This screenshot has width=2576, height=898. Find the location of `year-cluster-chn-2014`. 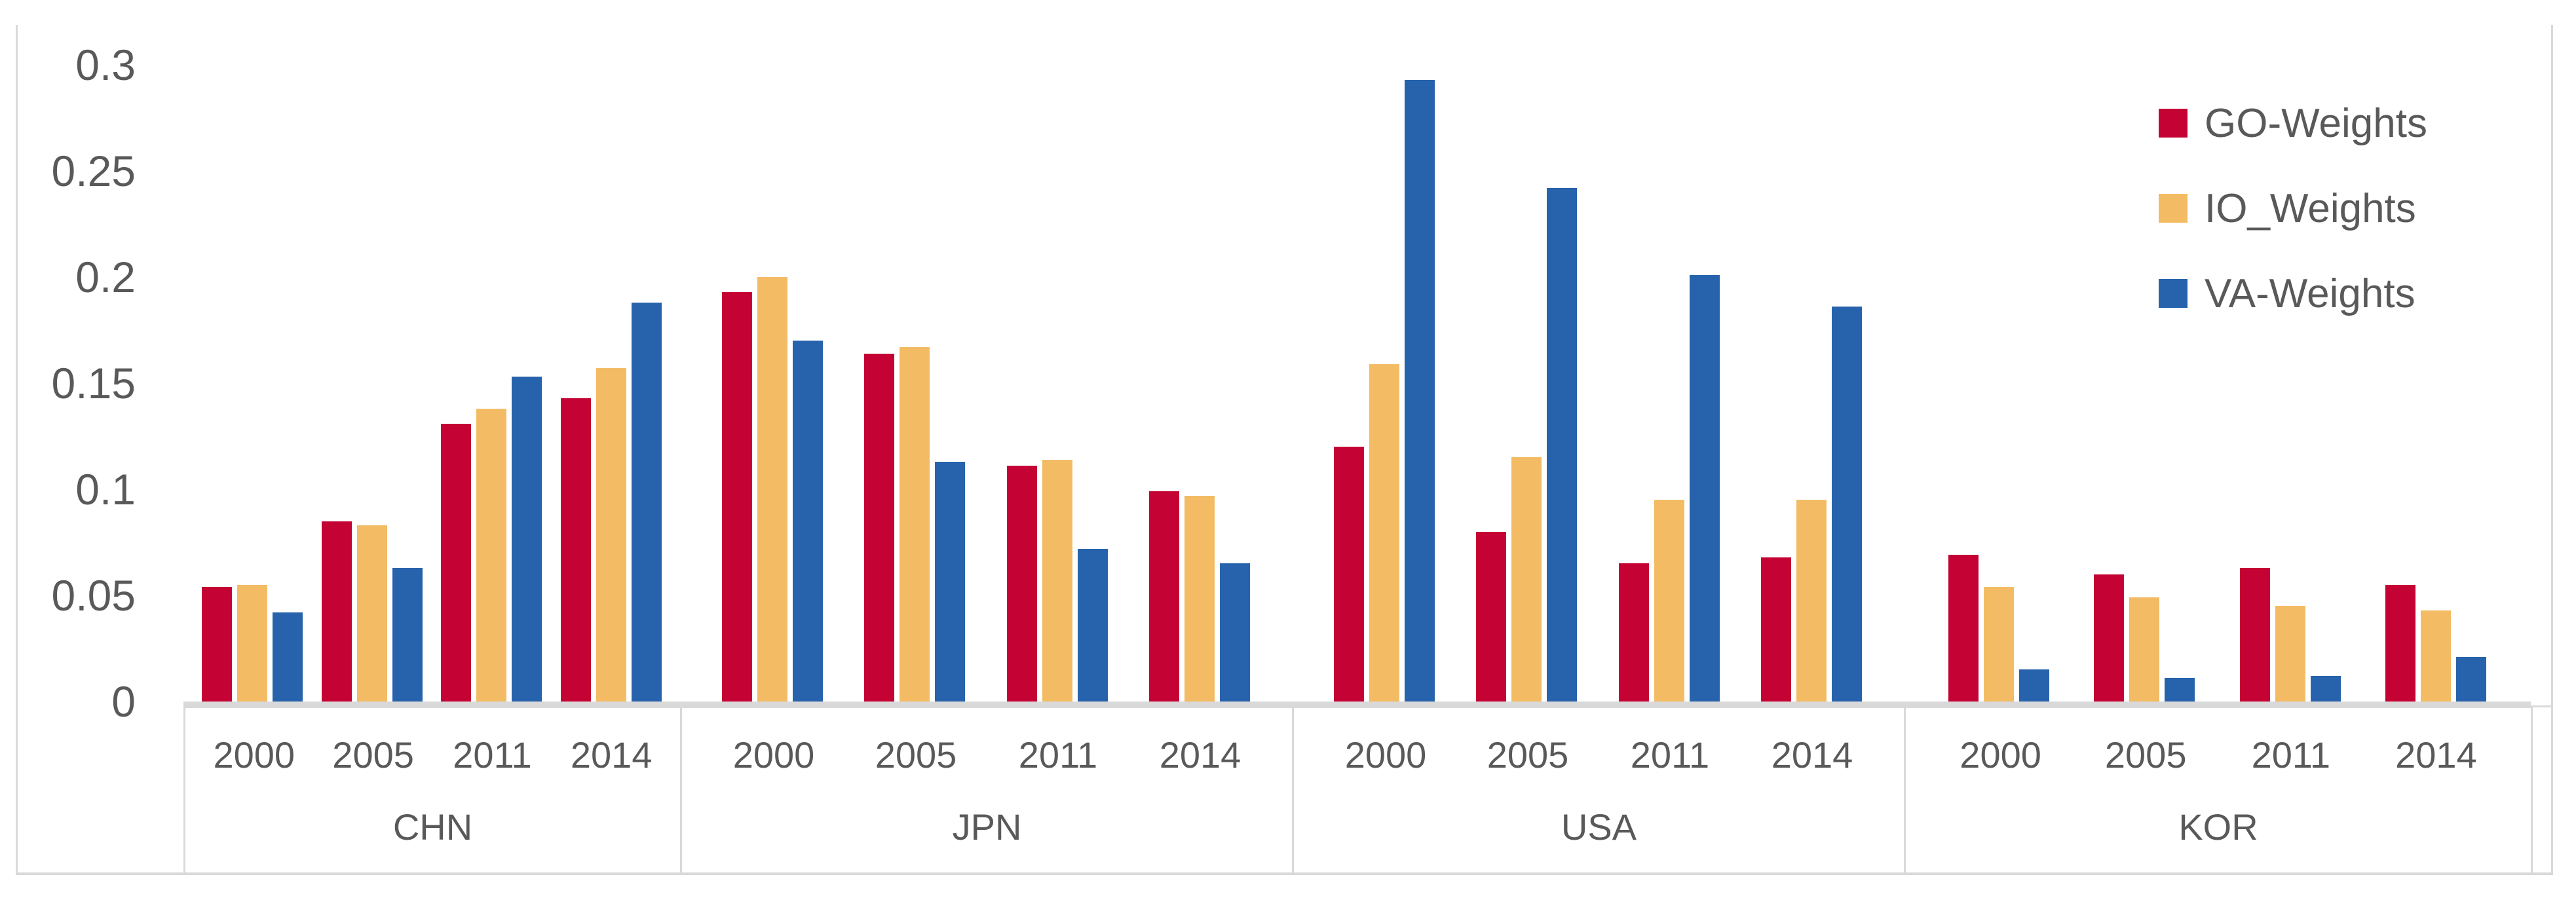

year-cluster-chn-2014 is located at coordinates (611, 502).